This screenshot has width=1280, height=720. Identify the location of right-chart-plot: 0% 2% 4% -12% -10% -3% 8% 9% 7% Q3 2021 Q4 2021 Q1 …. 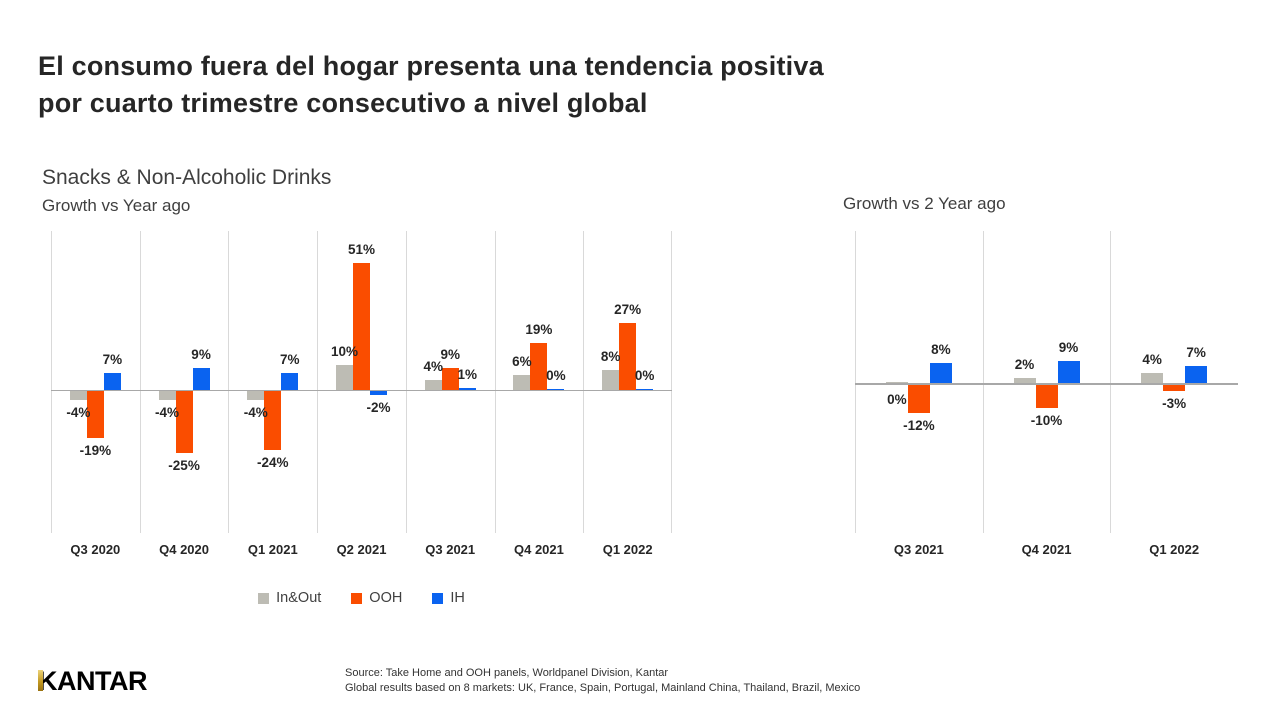
(1046, 394).